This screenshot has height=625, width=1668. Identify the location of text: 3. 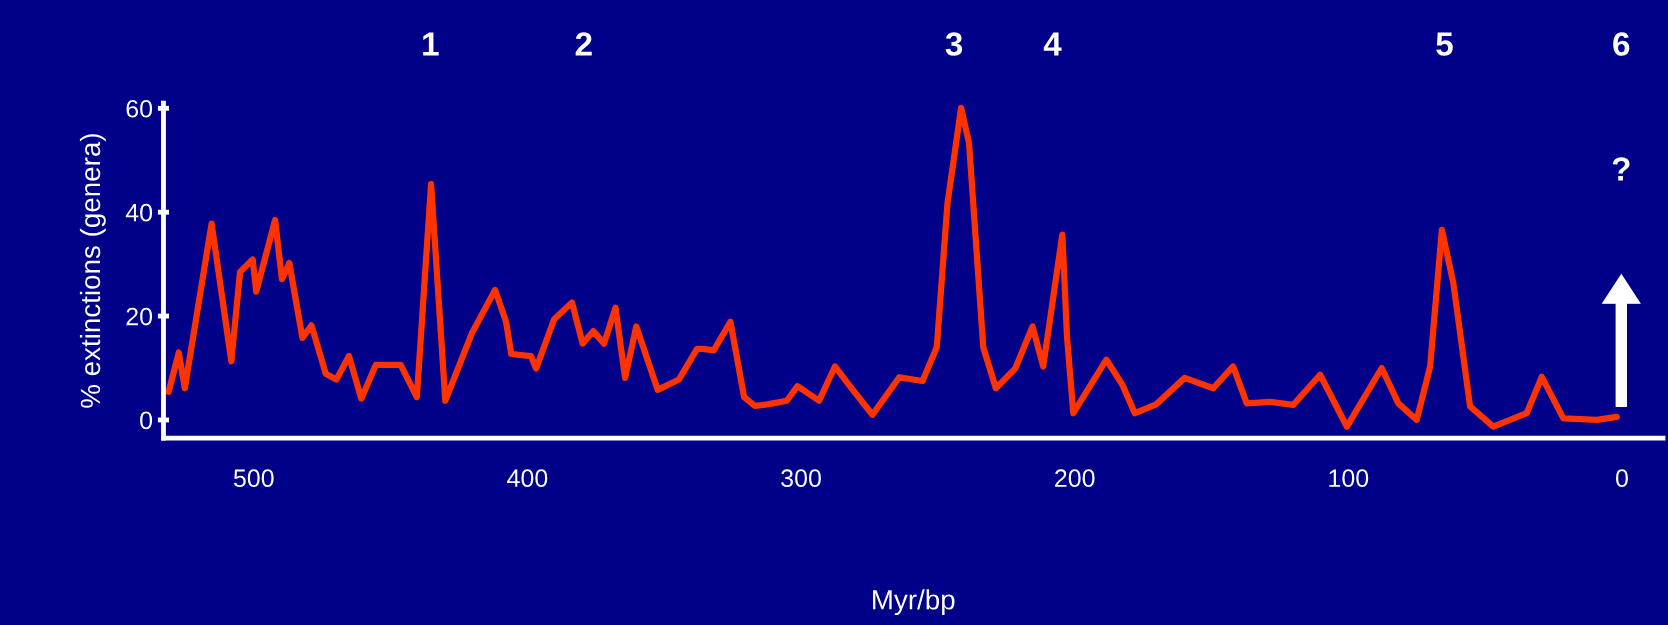
(954, 44).